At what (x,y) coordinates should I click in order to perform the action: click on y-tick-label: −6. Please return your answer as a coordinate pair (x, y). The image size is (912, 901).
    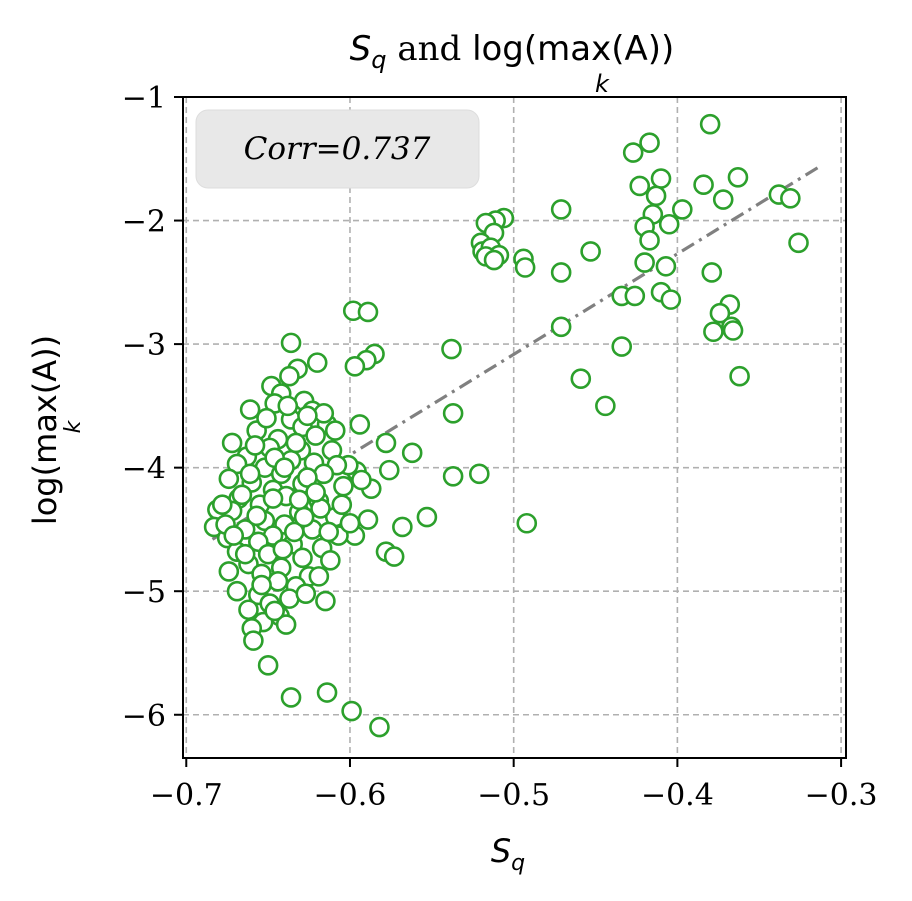
    Looking at the image, I should click on (144, 716).